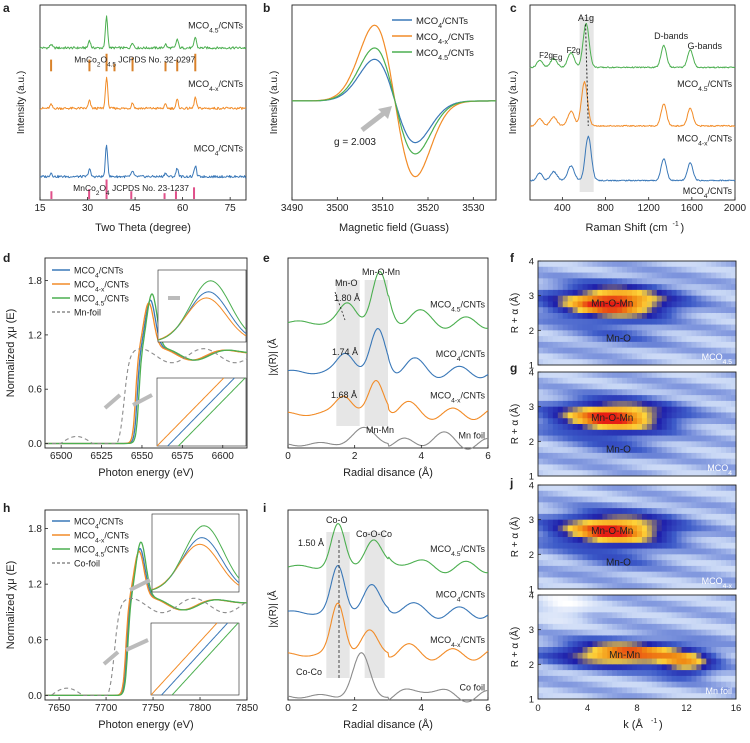 The width and height of the screenshot is (750, 743). Describe the element at coordinates (215, 27) in the screenshot. I see `xrd-series-label: MCO4.5/CNTs` at that location.